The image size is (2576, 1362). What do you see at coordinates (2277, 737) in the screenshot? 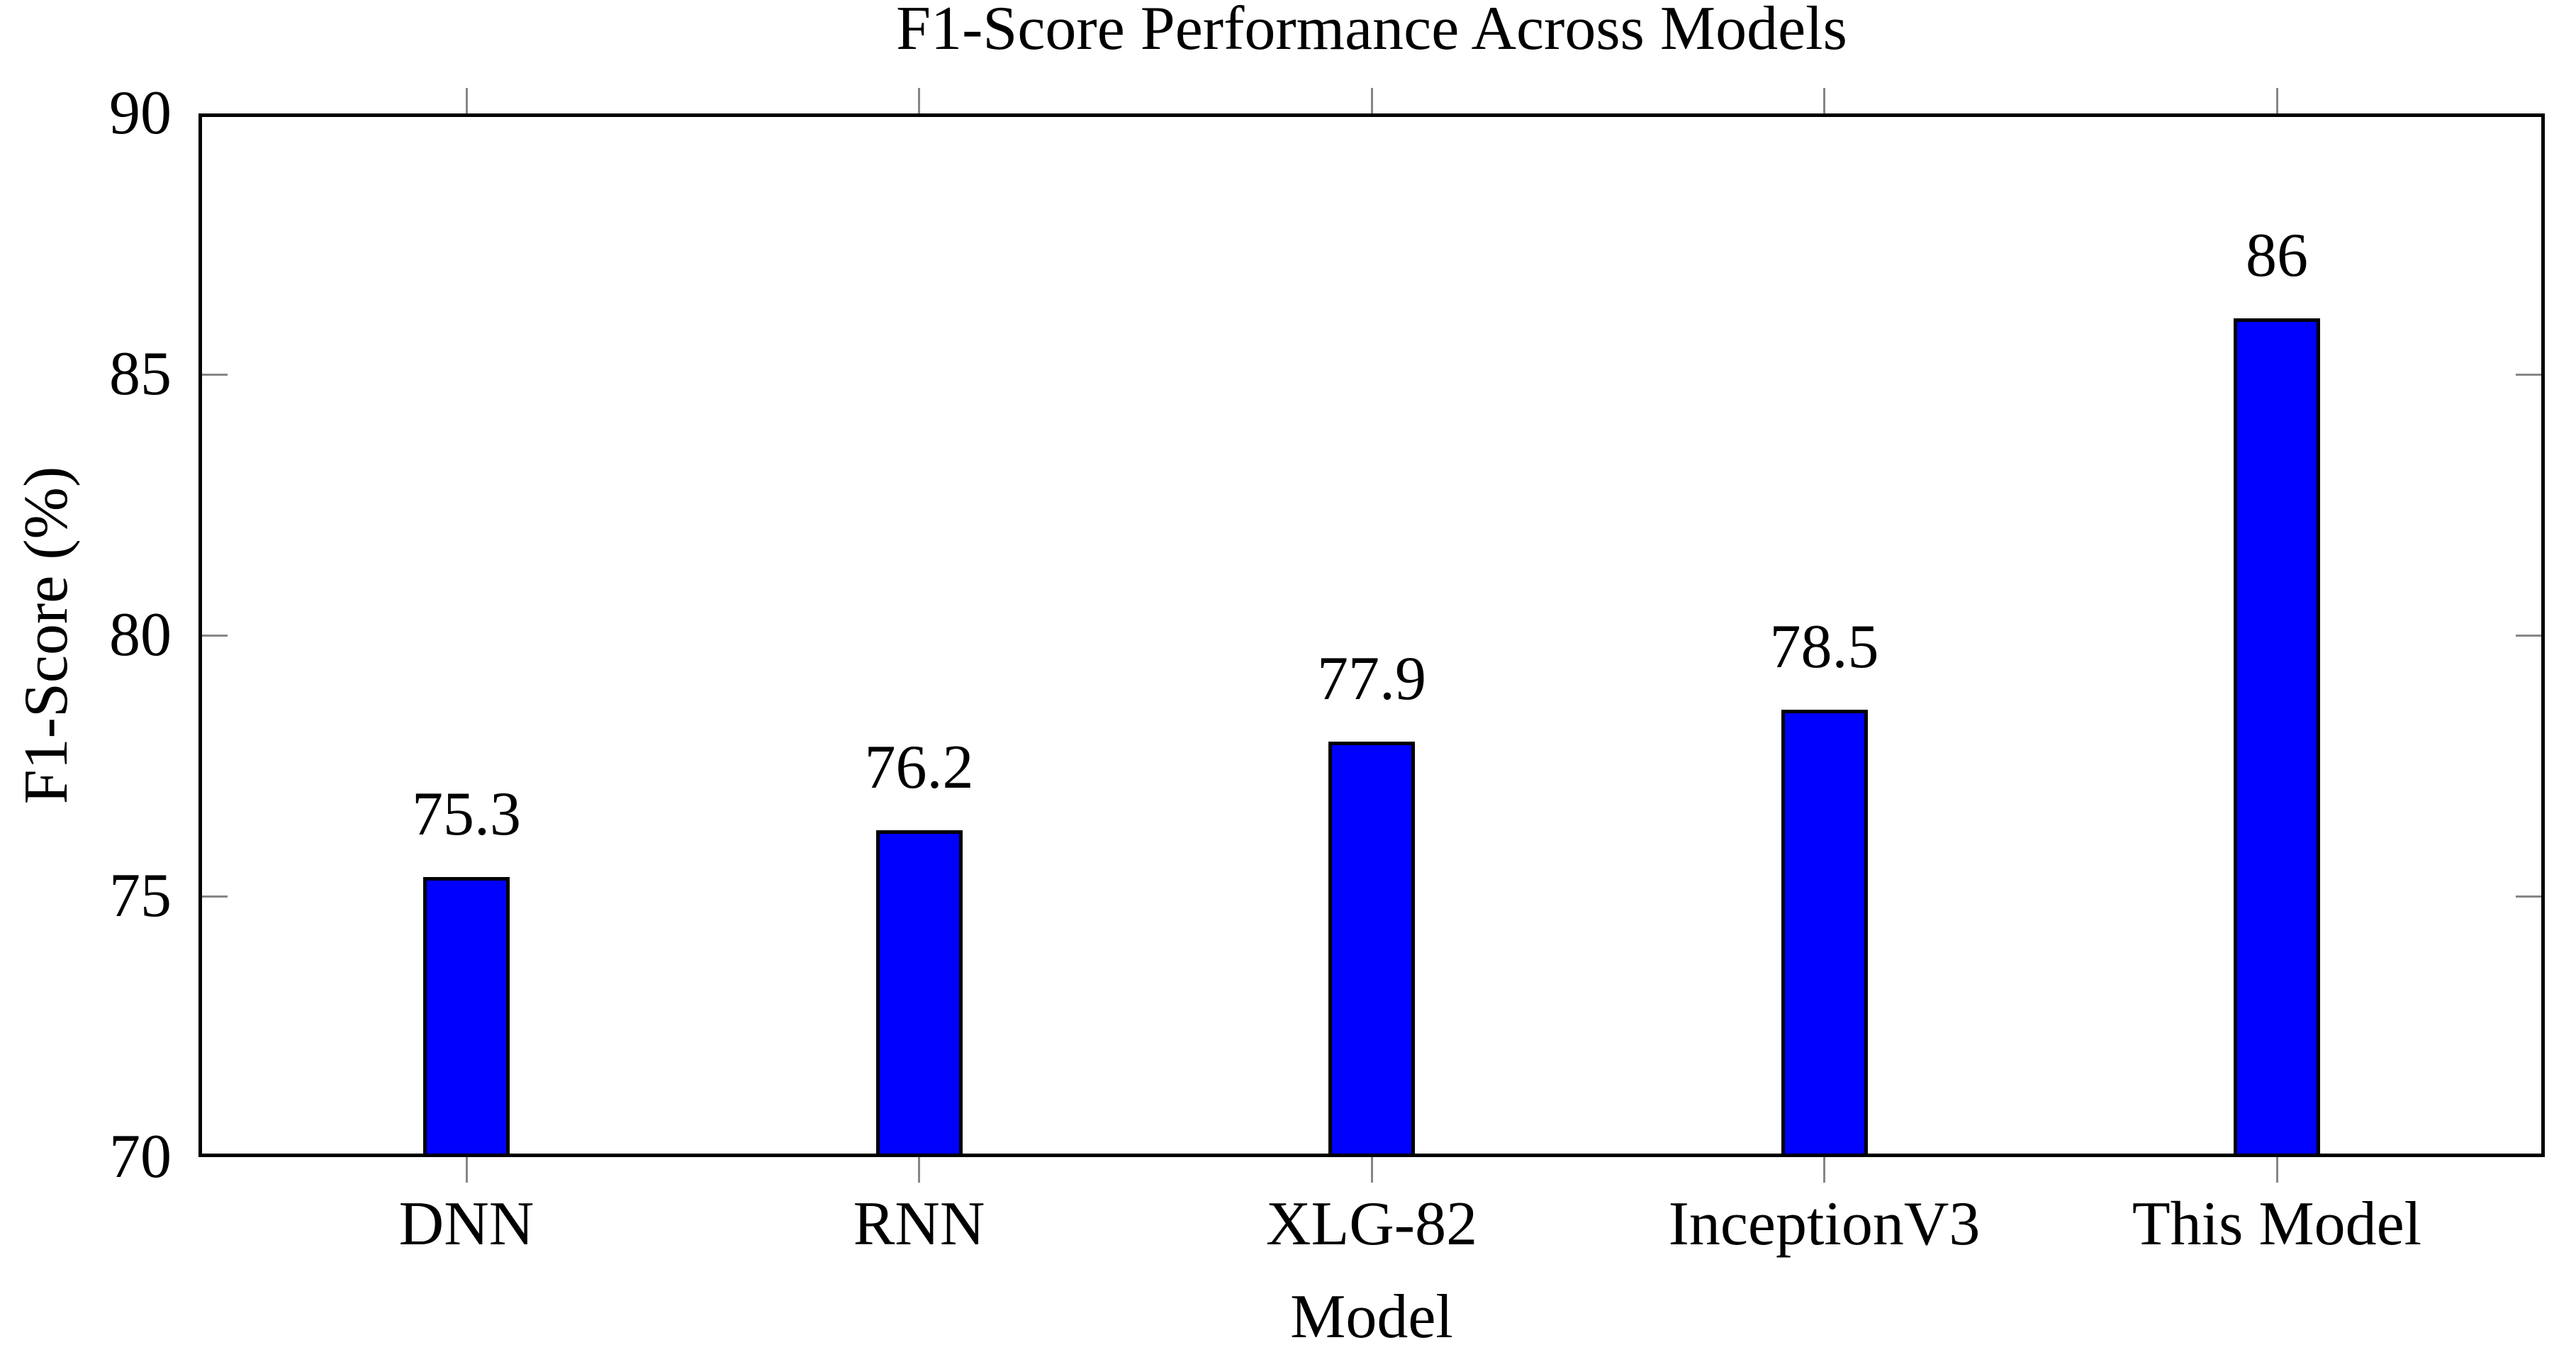
I see `bar-this-model` at bounding box center [2277, 737].